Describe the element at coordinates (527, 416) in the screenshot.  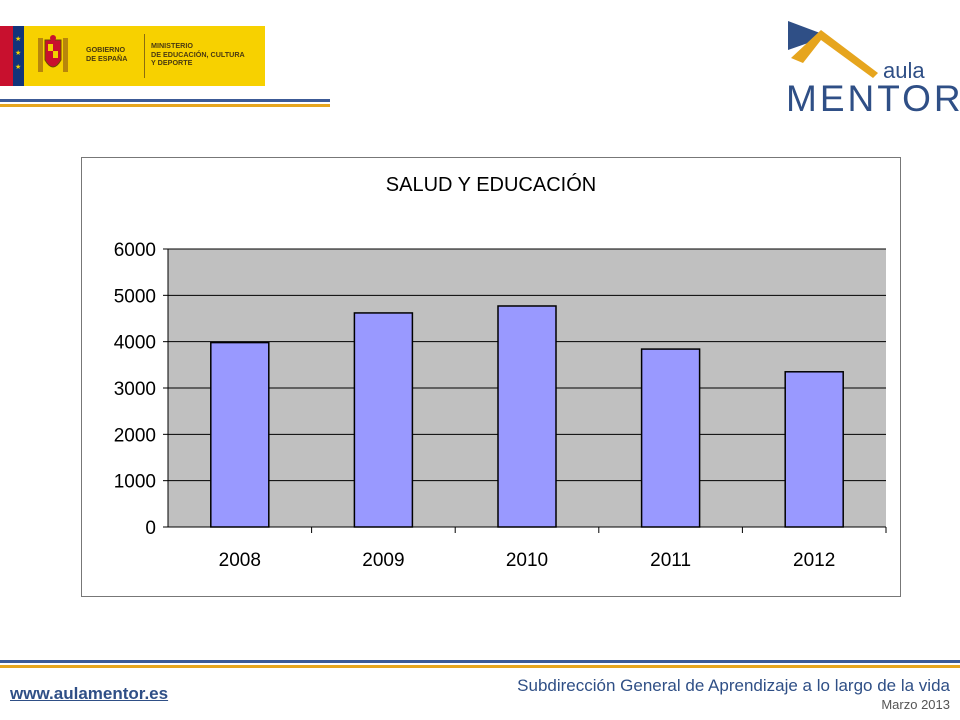
I see `bar-2010` at that location.